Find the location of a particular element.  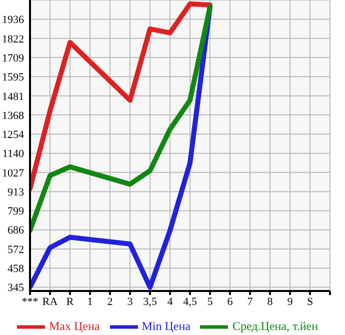

y-tick-label: 1822 is located at coordinates (13, 39).